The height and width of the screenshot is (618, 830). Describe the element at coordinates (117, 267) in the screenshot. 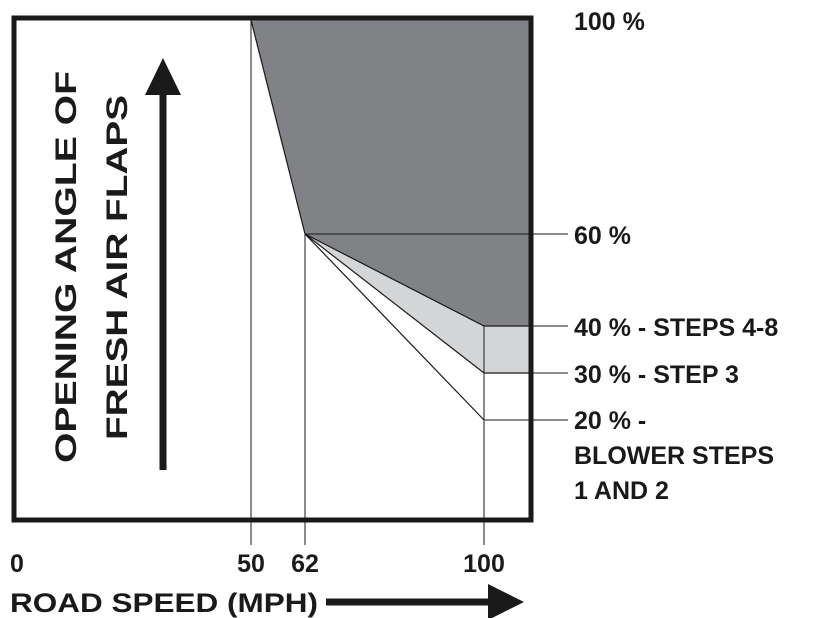

I see `y-axis-title-line2: FRESH AIR FLAPS` at that location.